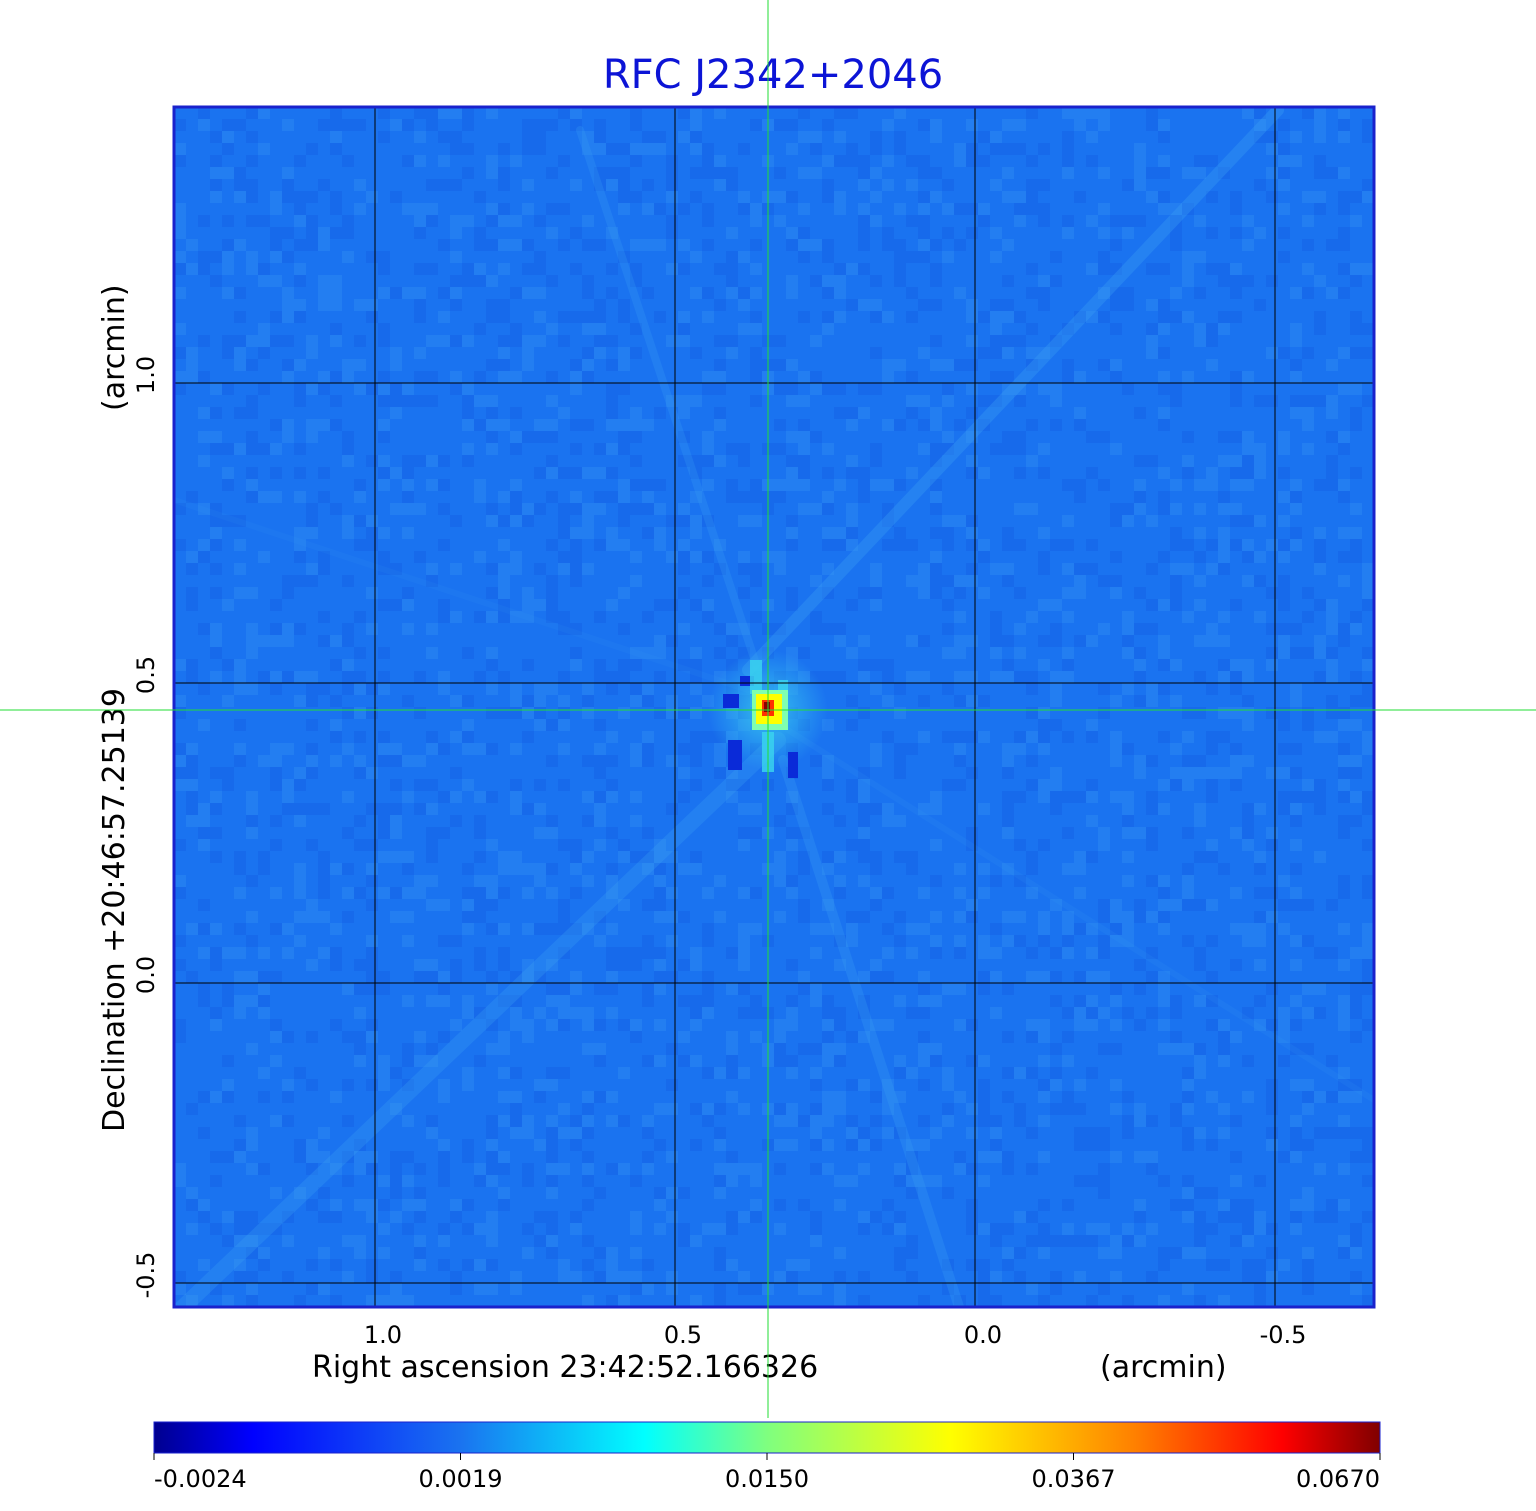 The height and width of the screenshot is (1511, 1536). Describe the element at coordinates (767, 1479) in the screenshot. I see `colorbar-tick-label: 0.0150` at that location.